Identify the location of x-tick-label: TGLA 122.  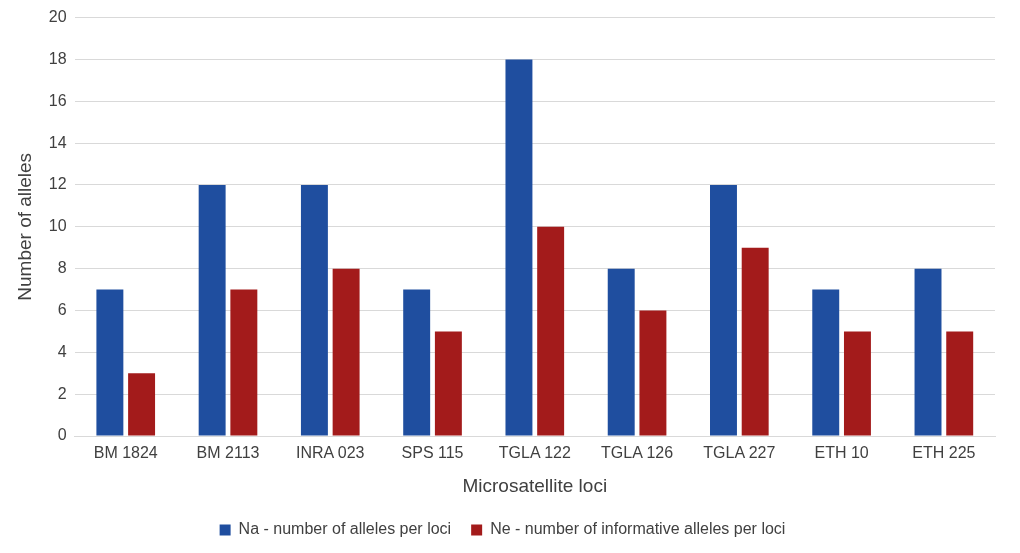
(534, 453).